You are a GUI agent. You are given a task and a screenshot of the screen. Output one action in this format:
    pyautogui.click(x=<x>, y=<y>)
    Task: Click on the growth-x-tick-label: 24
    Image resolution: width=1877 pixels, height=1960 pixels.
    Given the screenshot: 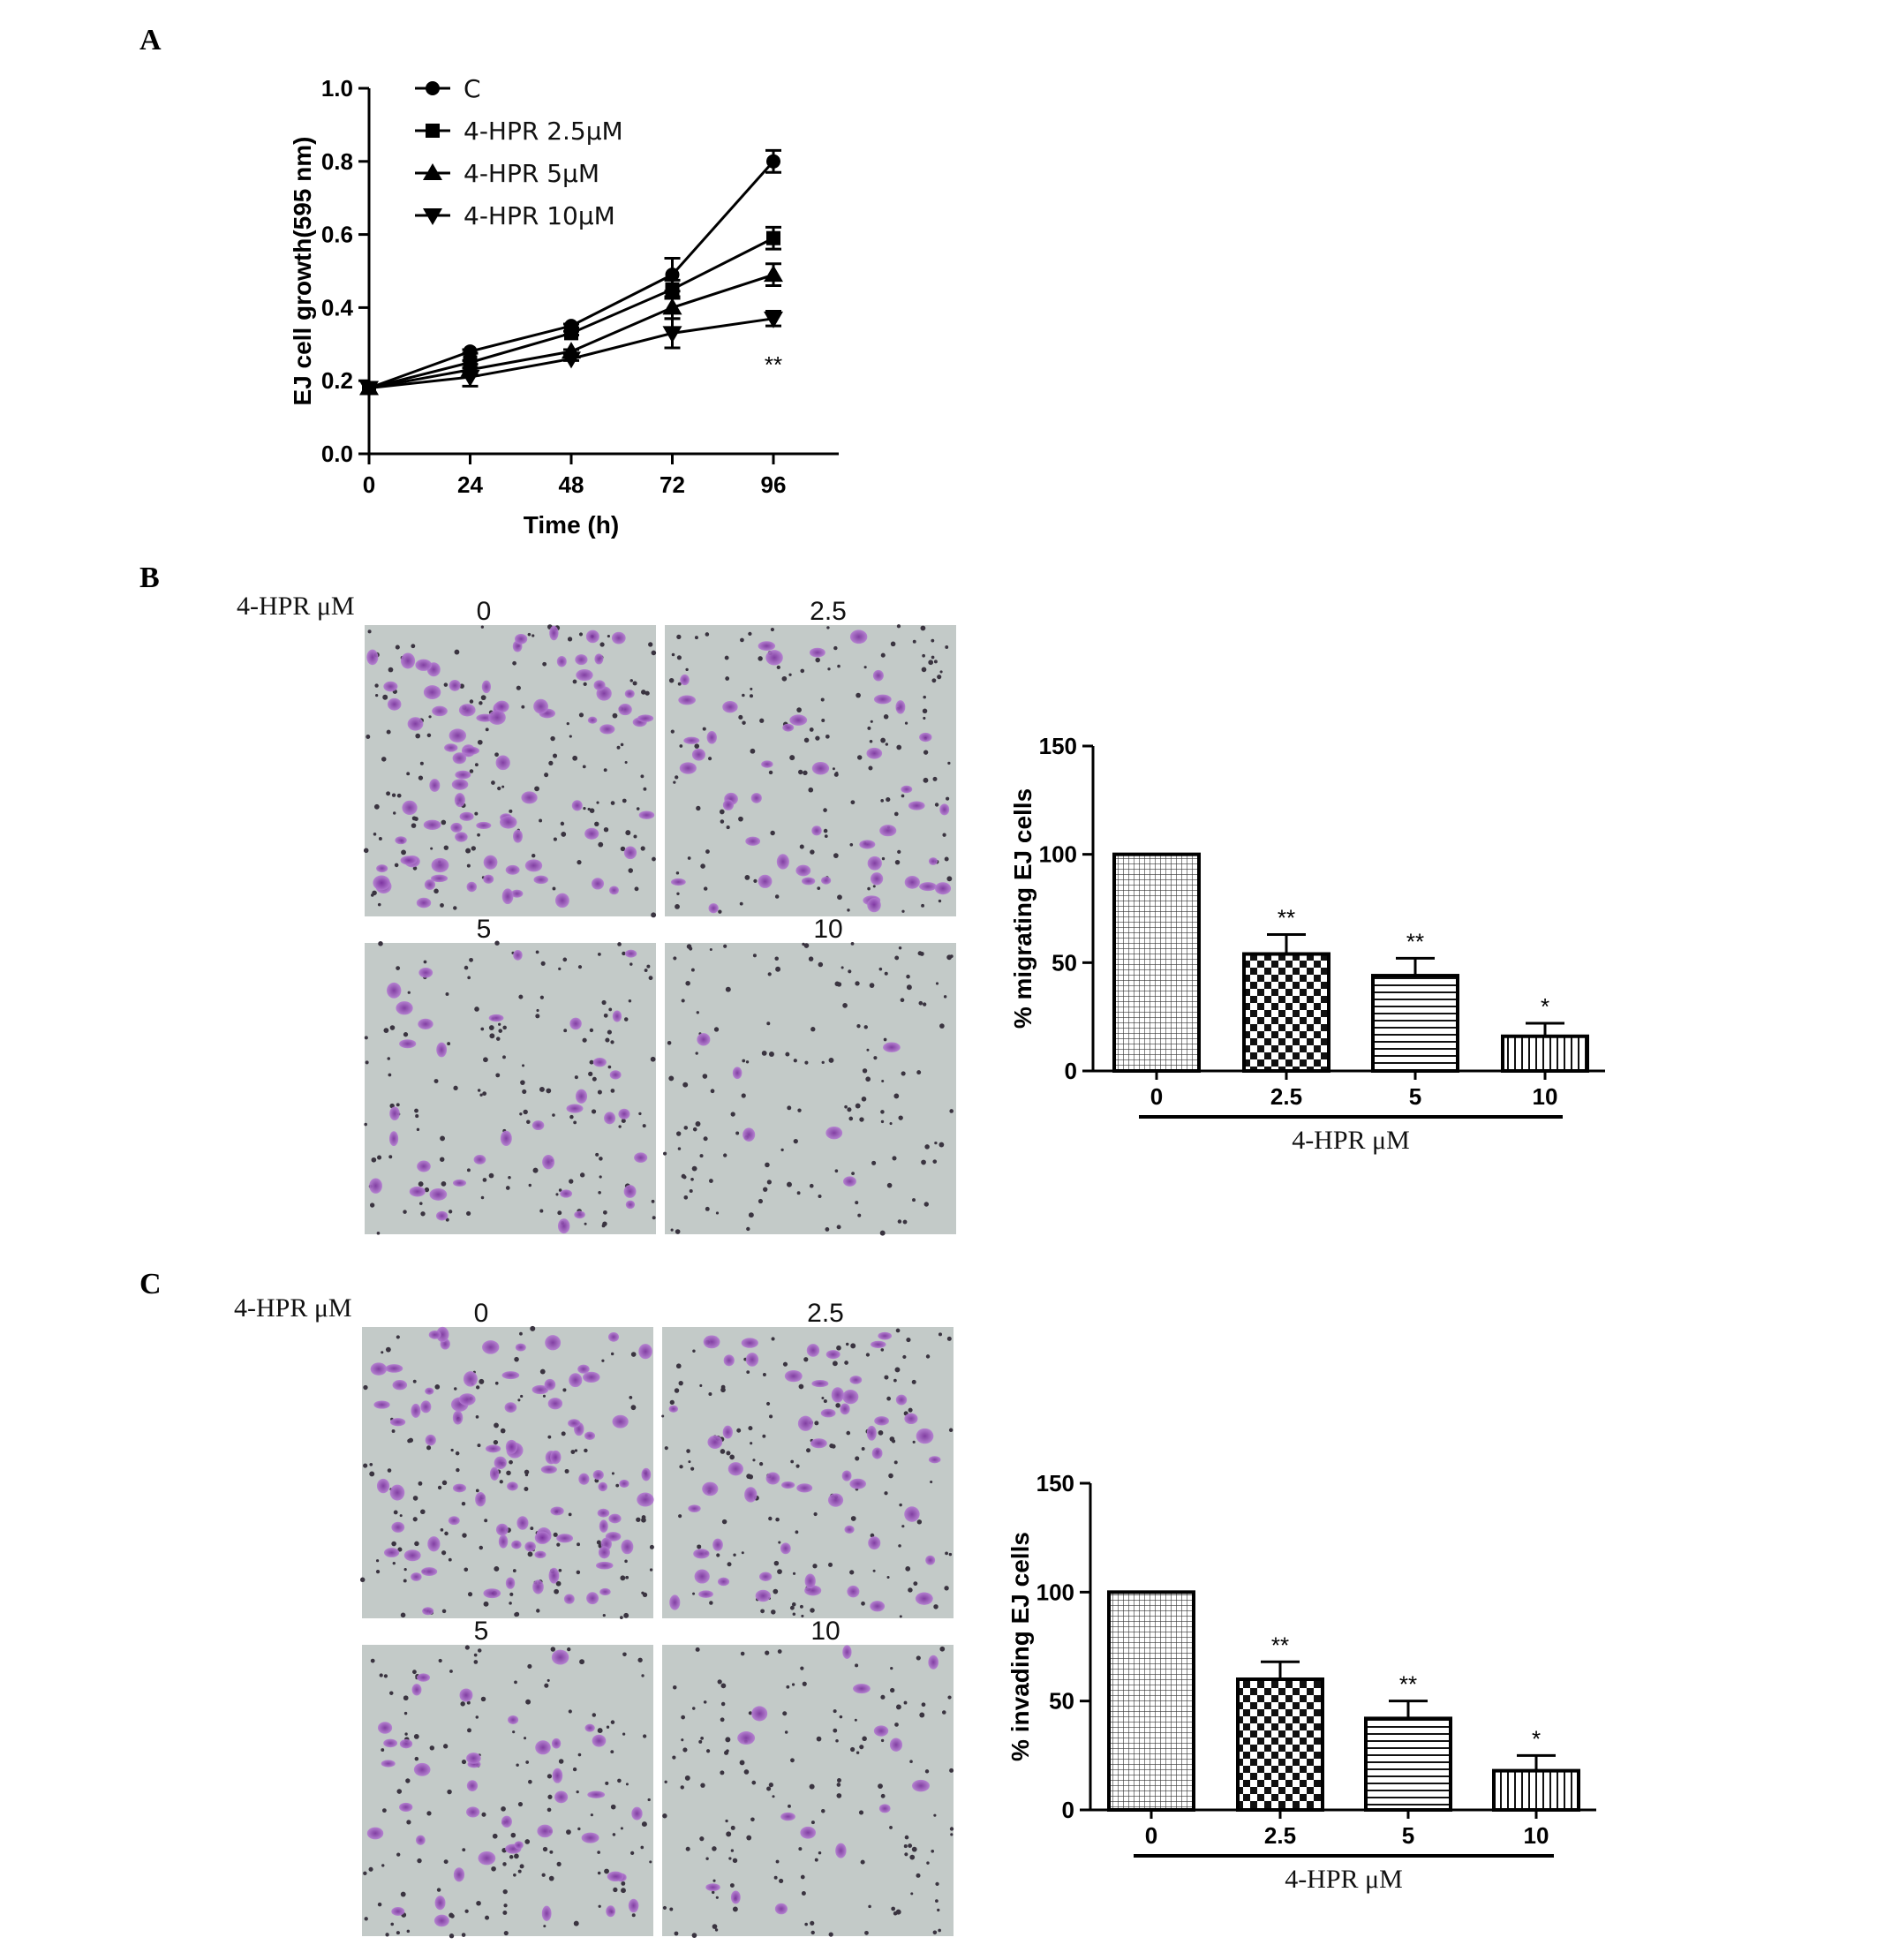 What is the action you would take?
    pyautogui.click(x=470, y=484)
    